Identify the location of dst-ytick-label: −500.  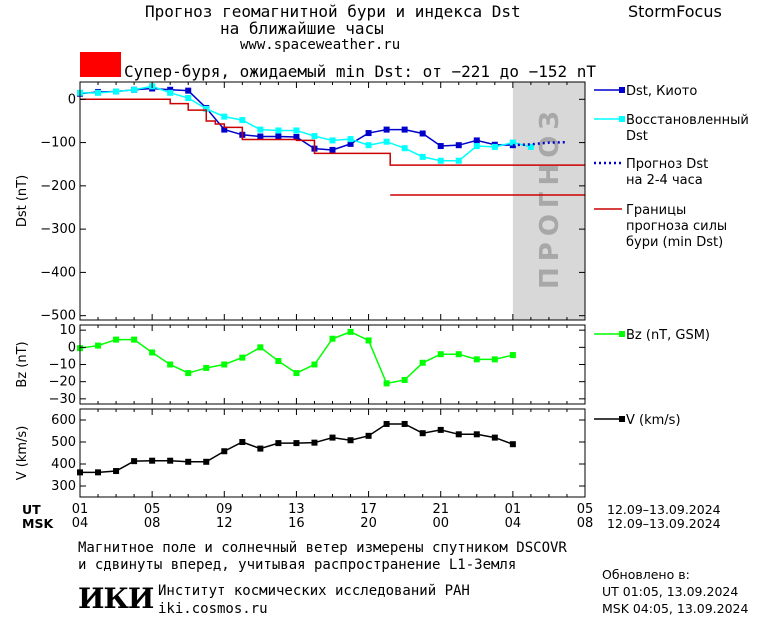
(58, 316).